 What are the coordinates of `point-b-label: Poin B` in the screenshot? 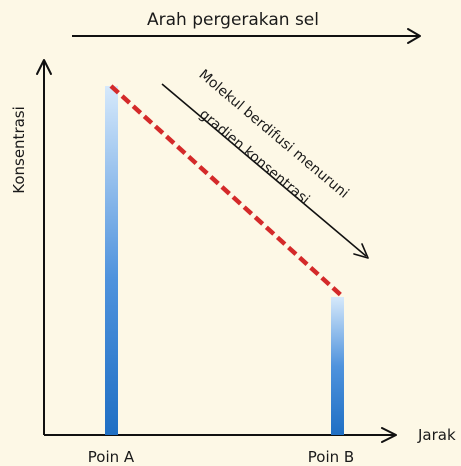 It's located at (331, 457).